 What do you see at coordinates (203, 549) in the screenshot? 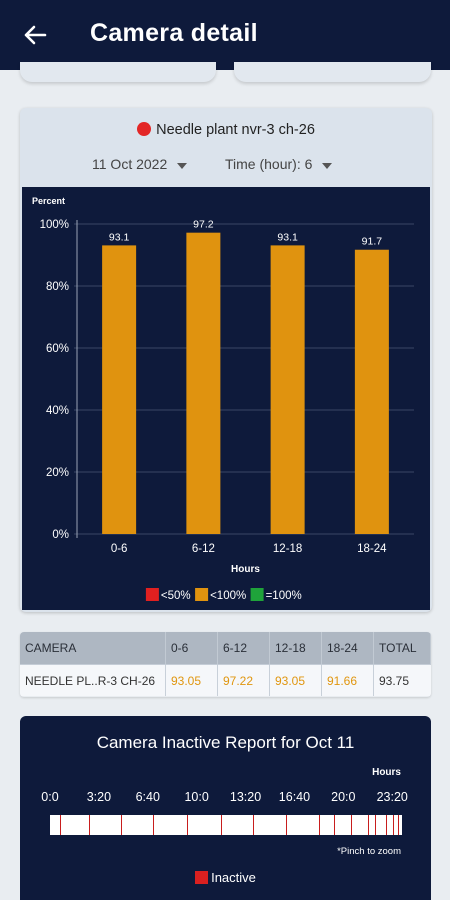
I see `x-tick-label: 6-12` at bounding box center [203, 549].